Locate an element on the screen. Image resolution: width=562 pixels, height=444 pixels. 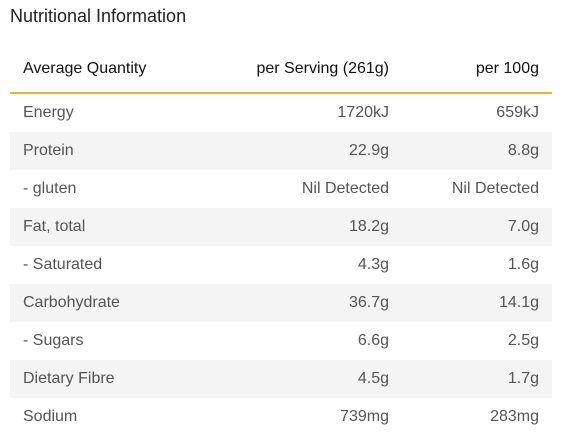
per-100g-value: Nil Detected is located at coordinates (477, 189).